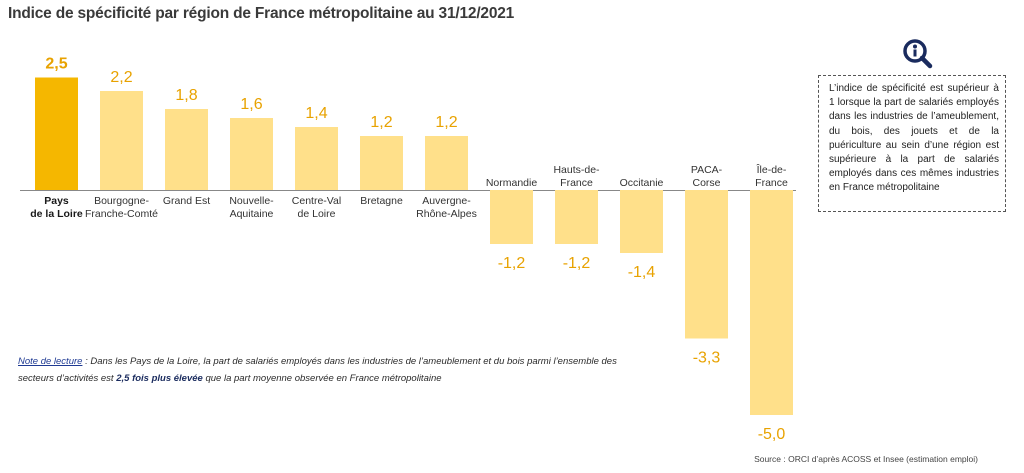 The image size is (1024, 473). I want to click on data-label: -1,4, so click(642, 272).